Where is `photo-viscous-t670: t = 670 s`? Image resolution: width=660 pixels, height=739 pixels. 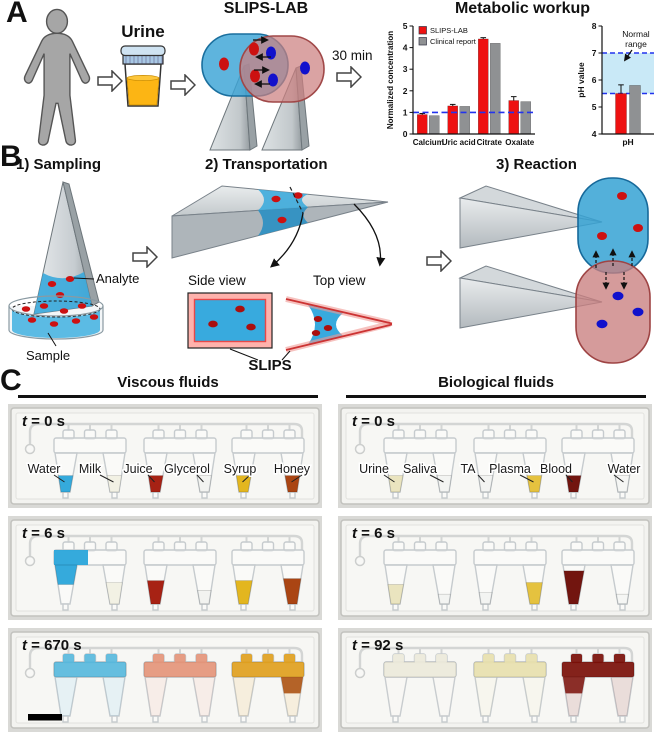 photo-viscous-t670: t = 670 s is located at coordinates (165, 680).